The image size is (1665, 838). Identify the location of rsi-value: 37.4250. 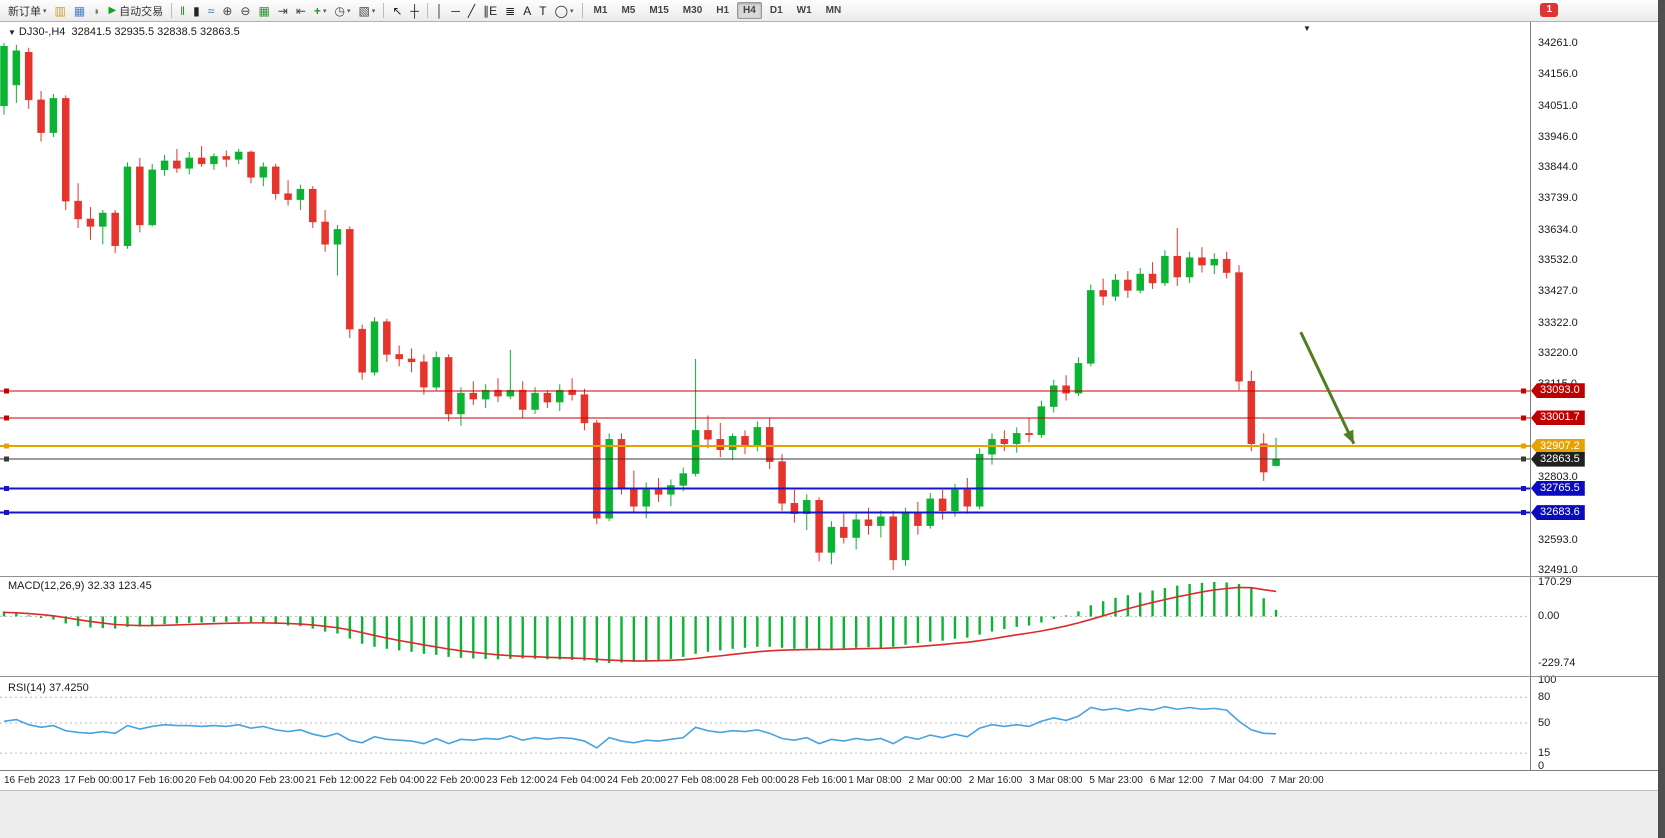
(68, 688).